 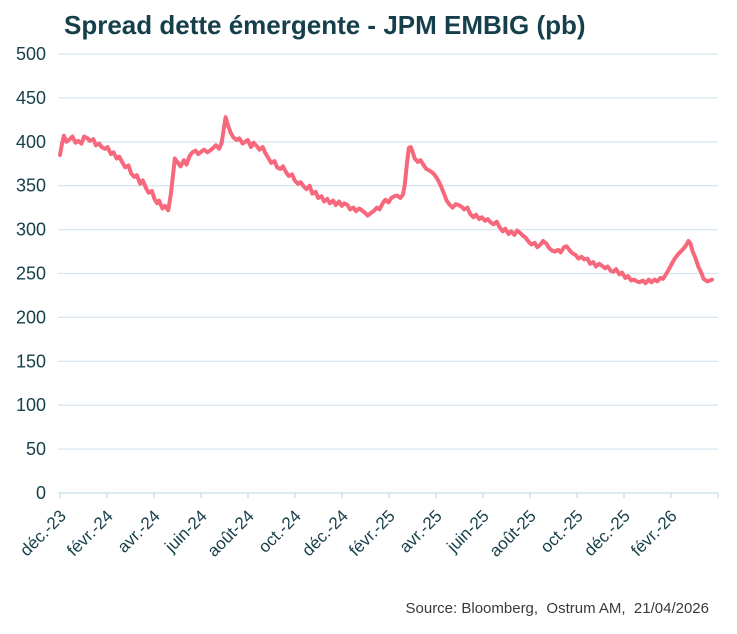 I want to click on x-axis-tick-label: oct.-24, so click(x=280, y=531).